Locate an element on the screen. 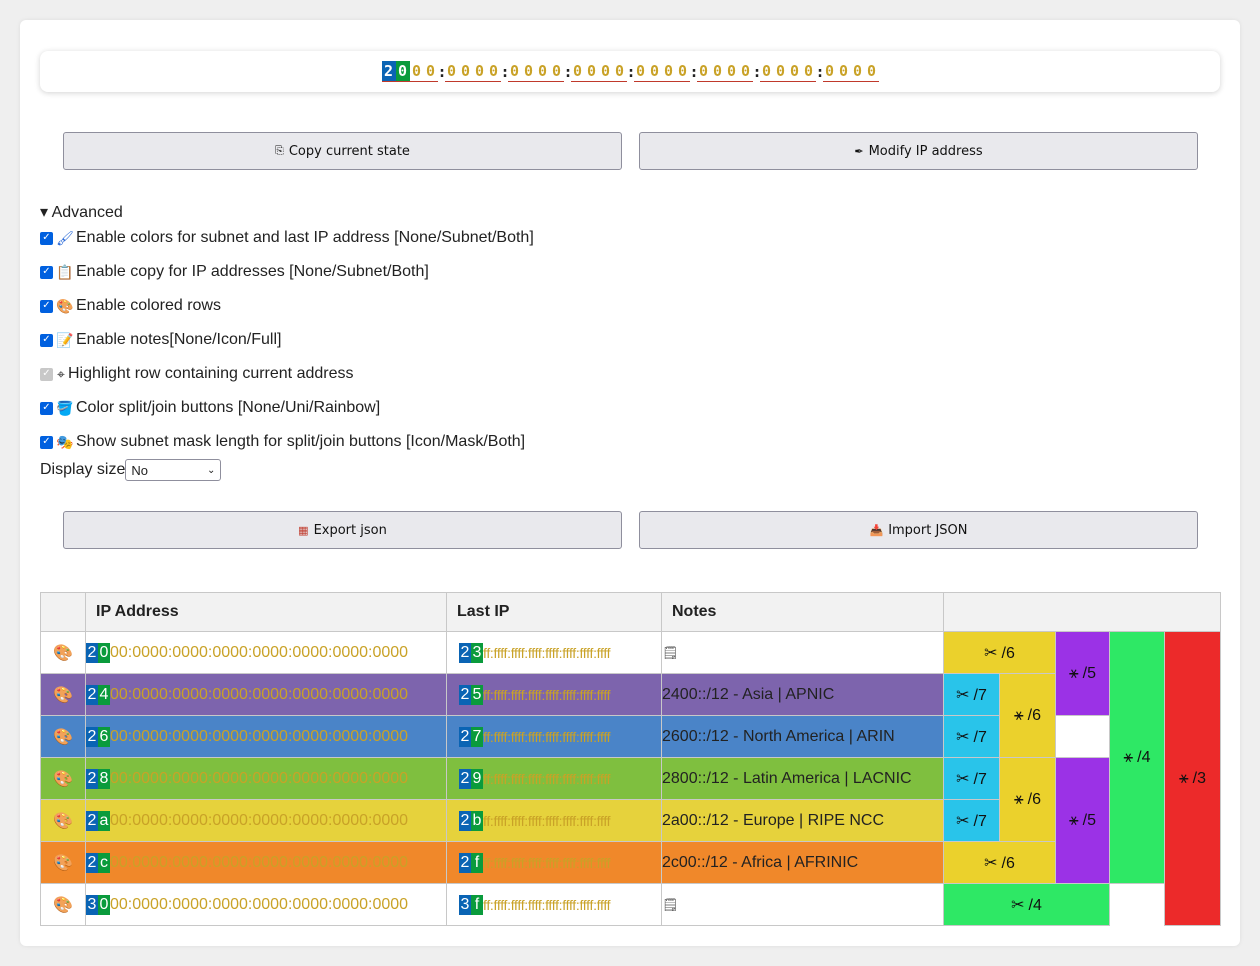 This screenshot has width=1260, height=966. option-enable-notes: ✓ 📝 Enable notes[None/Icon/Full] is located at coordinates (160, 340).